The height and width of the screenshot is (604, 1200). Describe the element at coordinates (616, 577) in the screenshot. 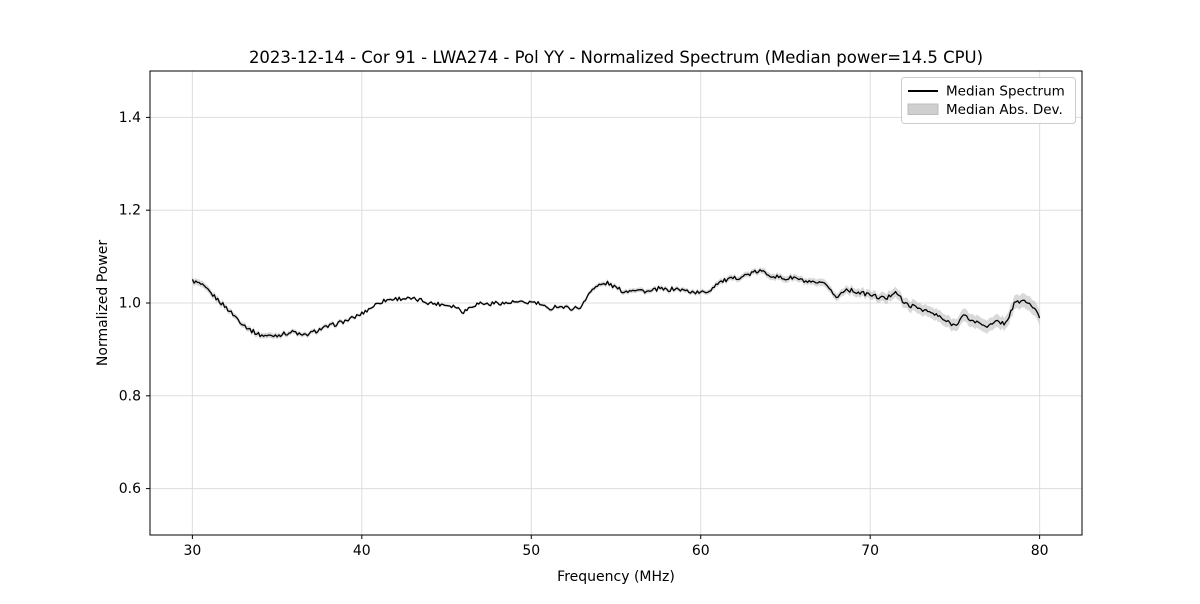

I see `x-axis-label: Frequency (MHz)` at that location.